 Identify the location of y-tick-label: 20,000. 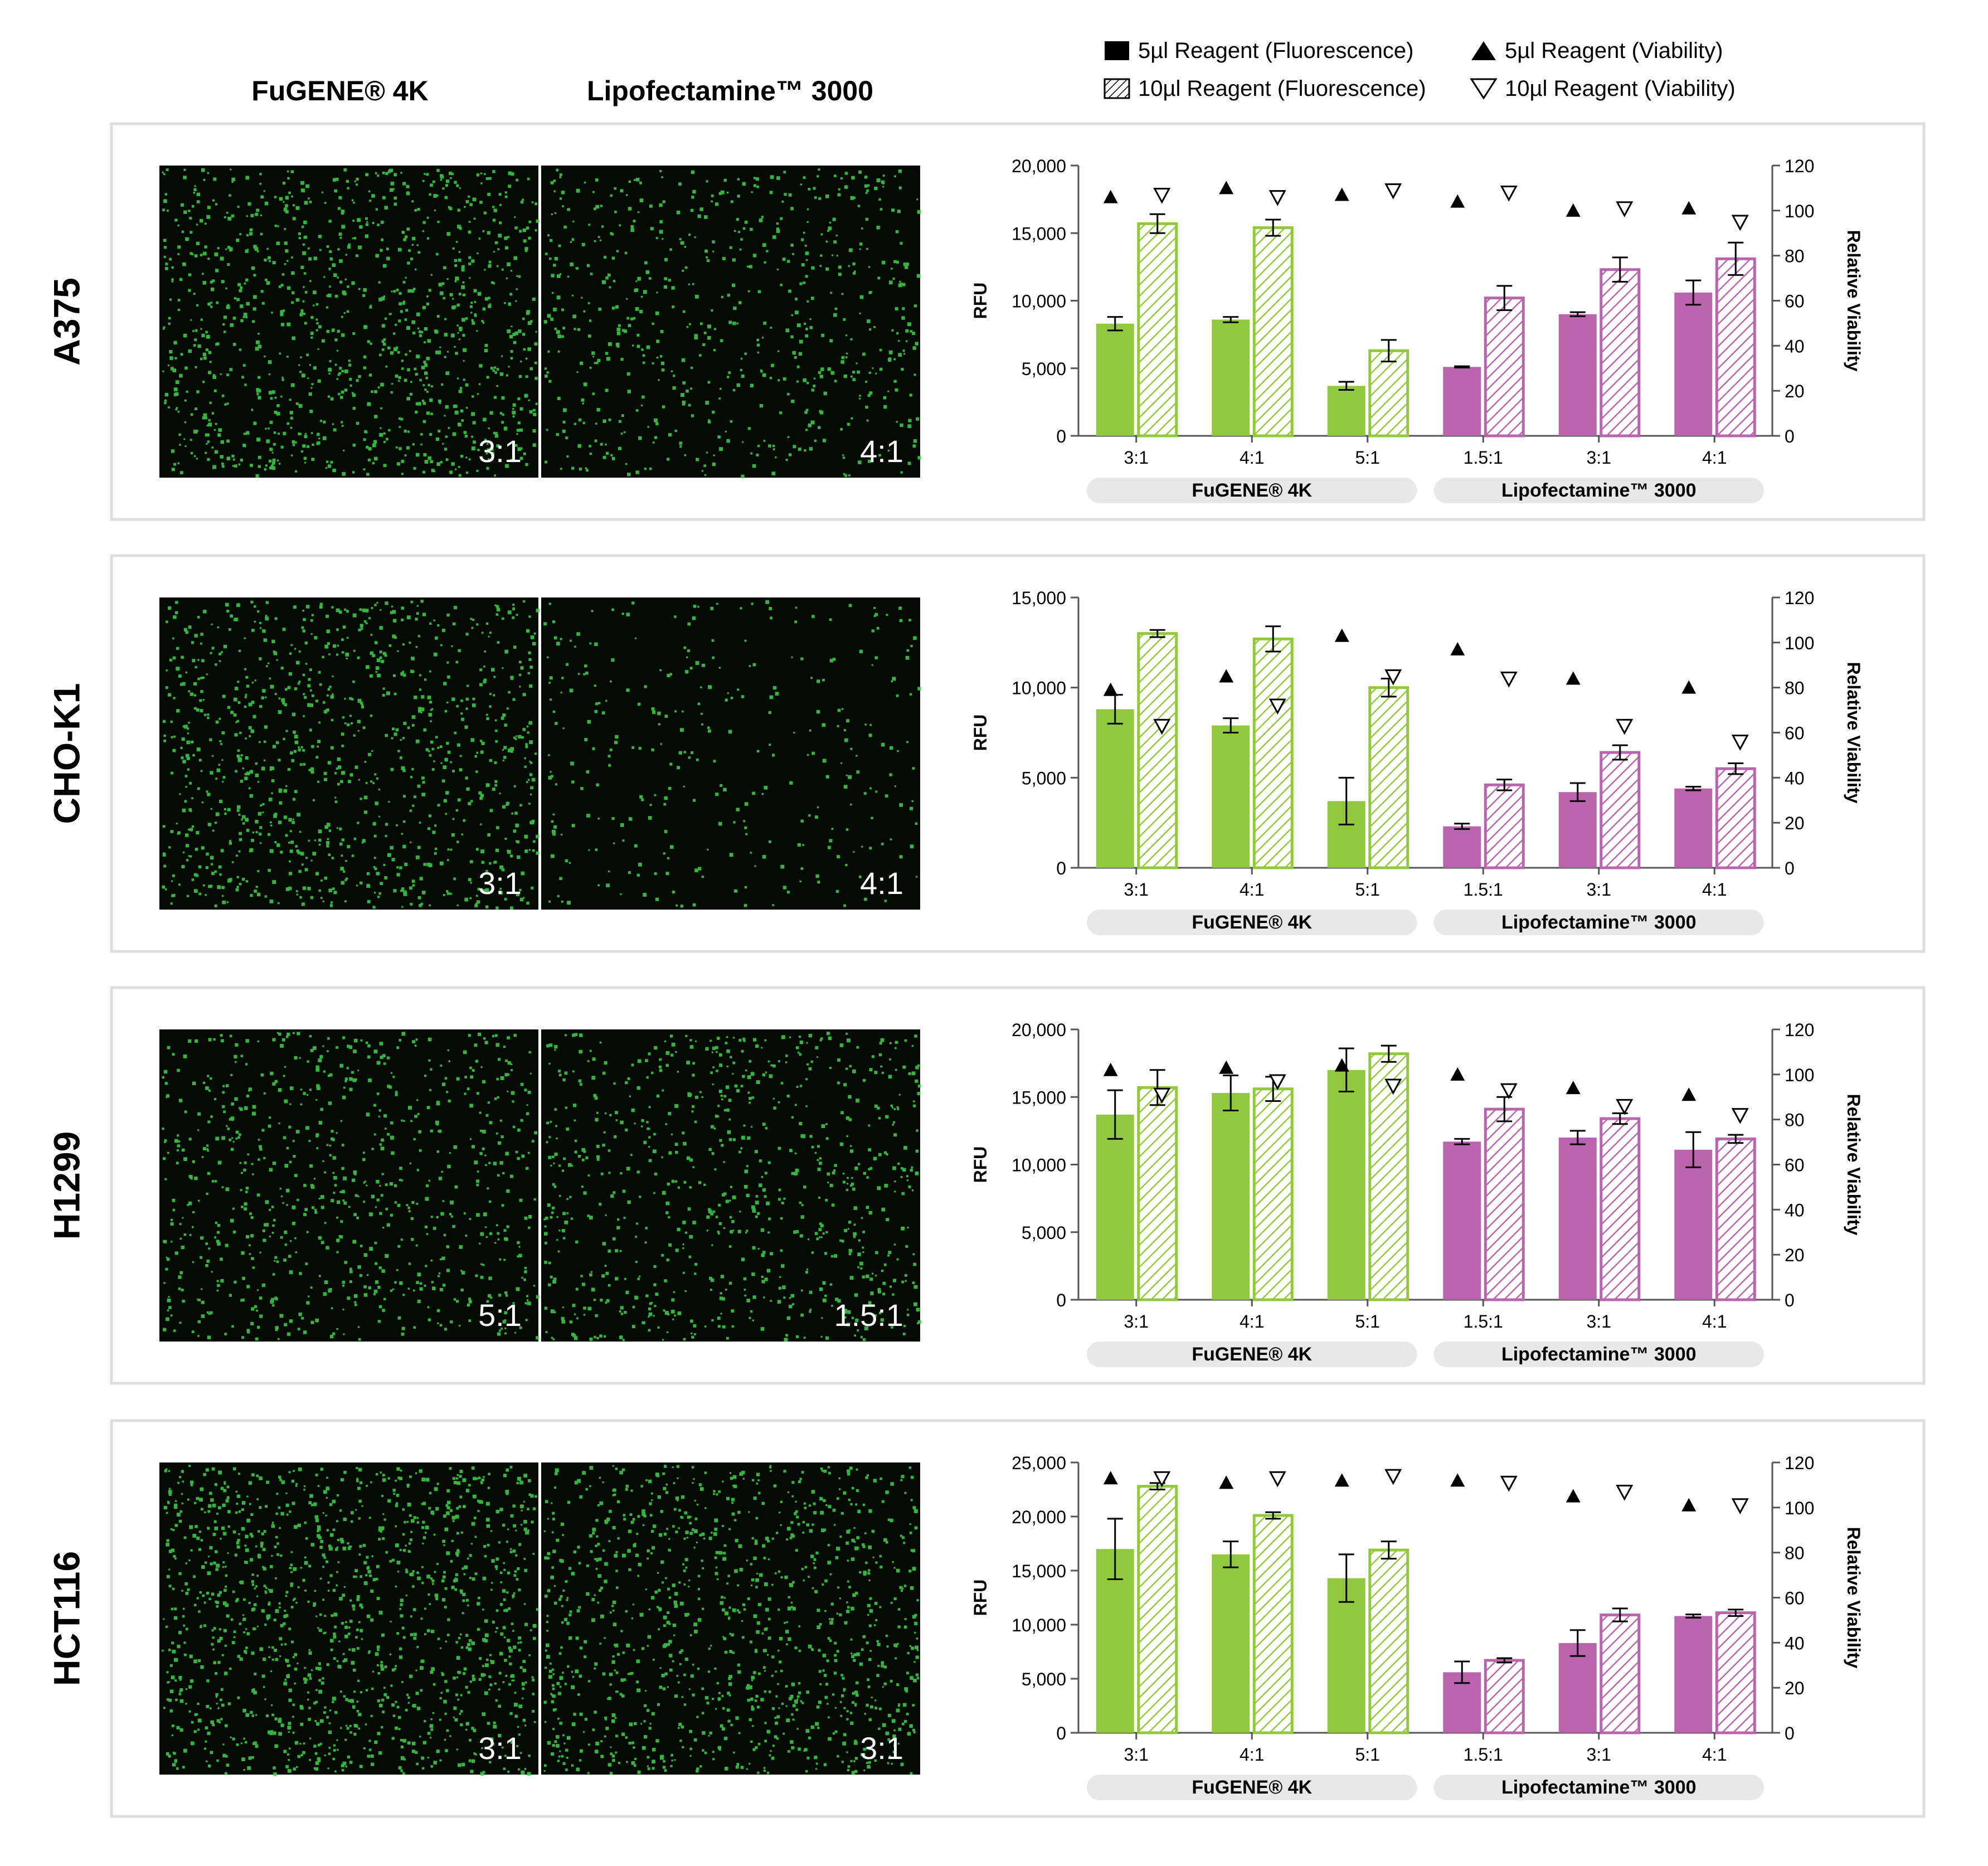
(1039, 1030).